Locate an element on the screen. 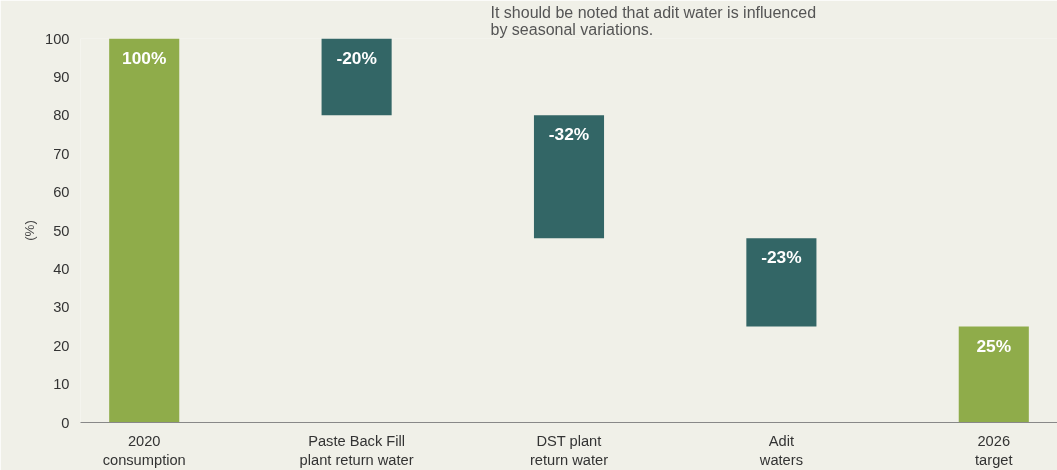  y-tick-label: 70 is located at coordinates (61, 153).